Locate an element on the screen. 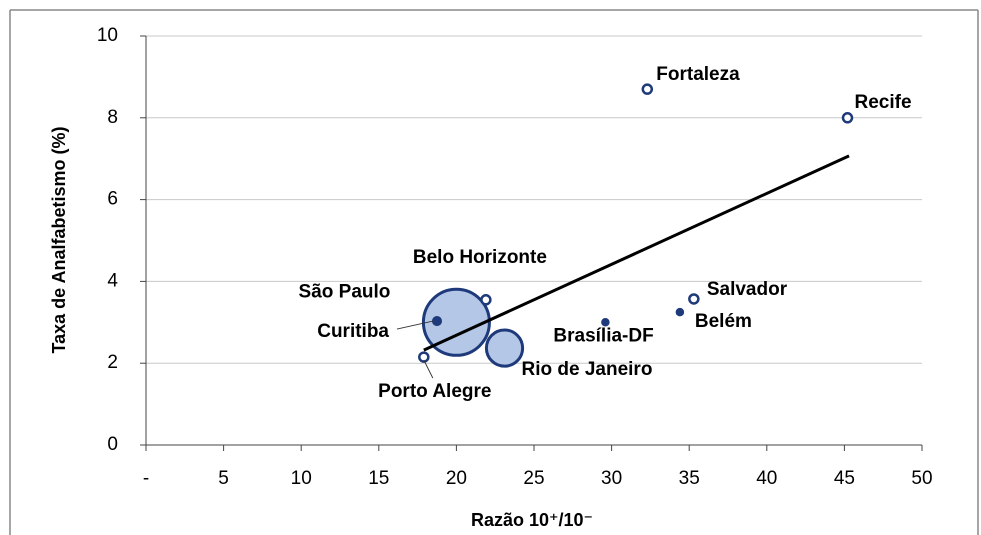  y-tick-label: 0 is located at coordinates (112, 444).